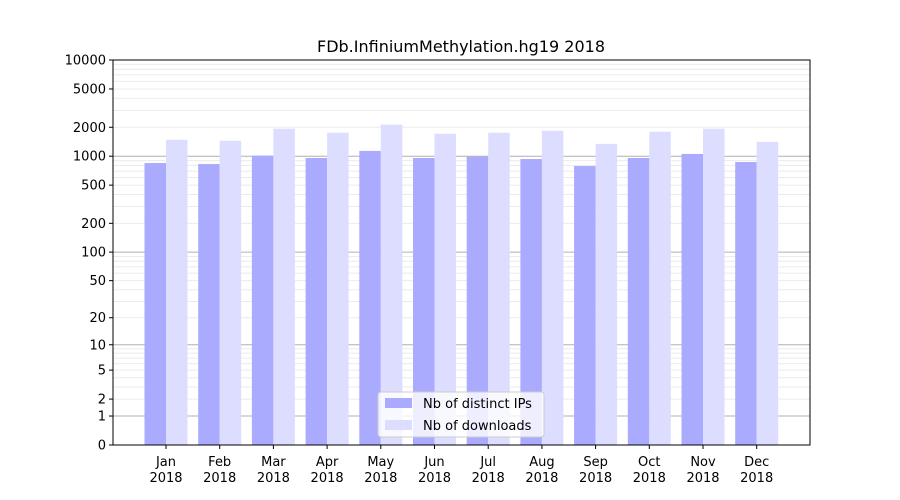 This screenshot has width=900, height=500. Describe the element at coordinates (756, 462) in the screenshot. I see `x-tick-label: Dec` at that location.